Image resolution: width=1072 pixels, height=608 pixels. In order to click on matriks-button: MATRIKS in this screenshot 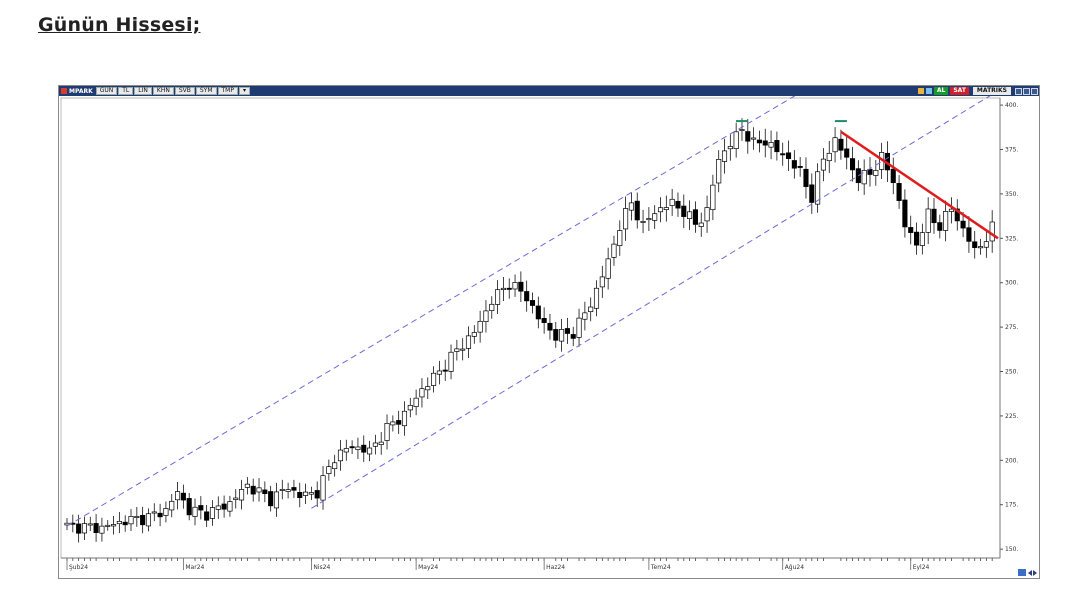, I will do `click(991, 91)`.